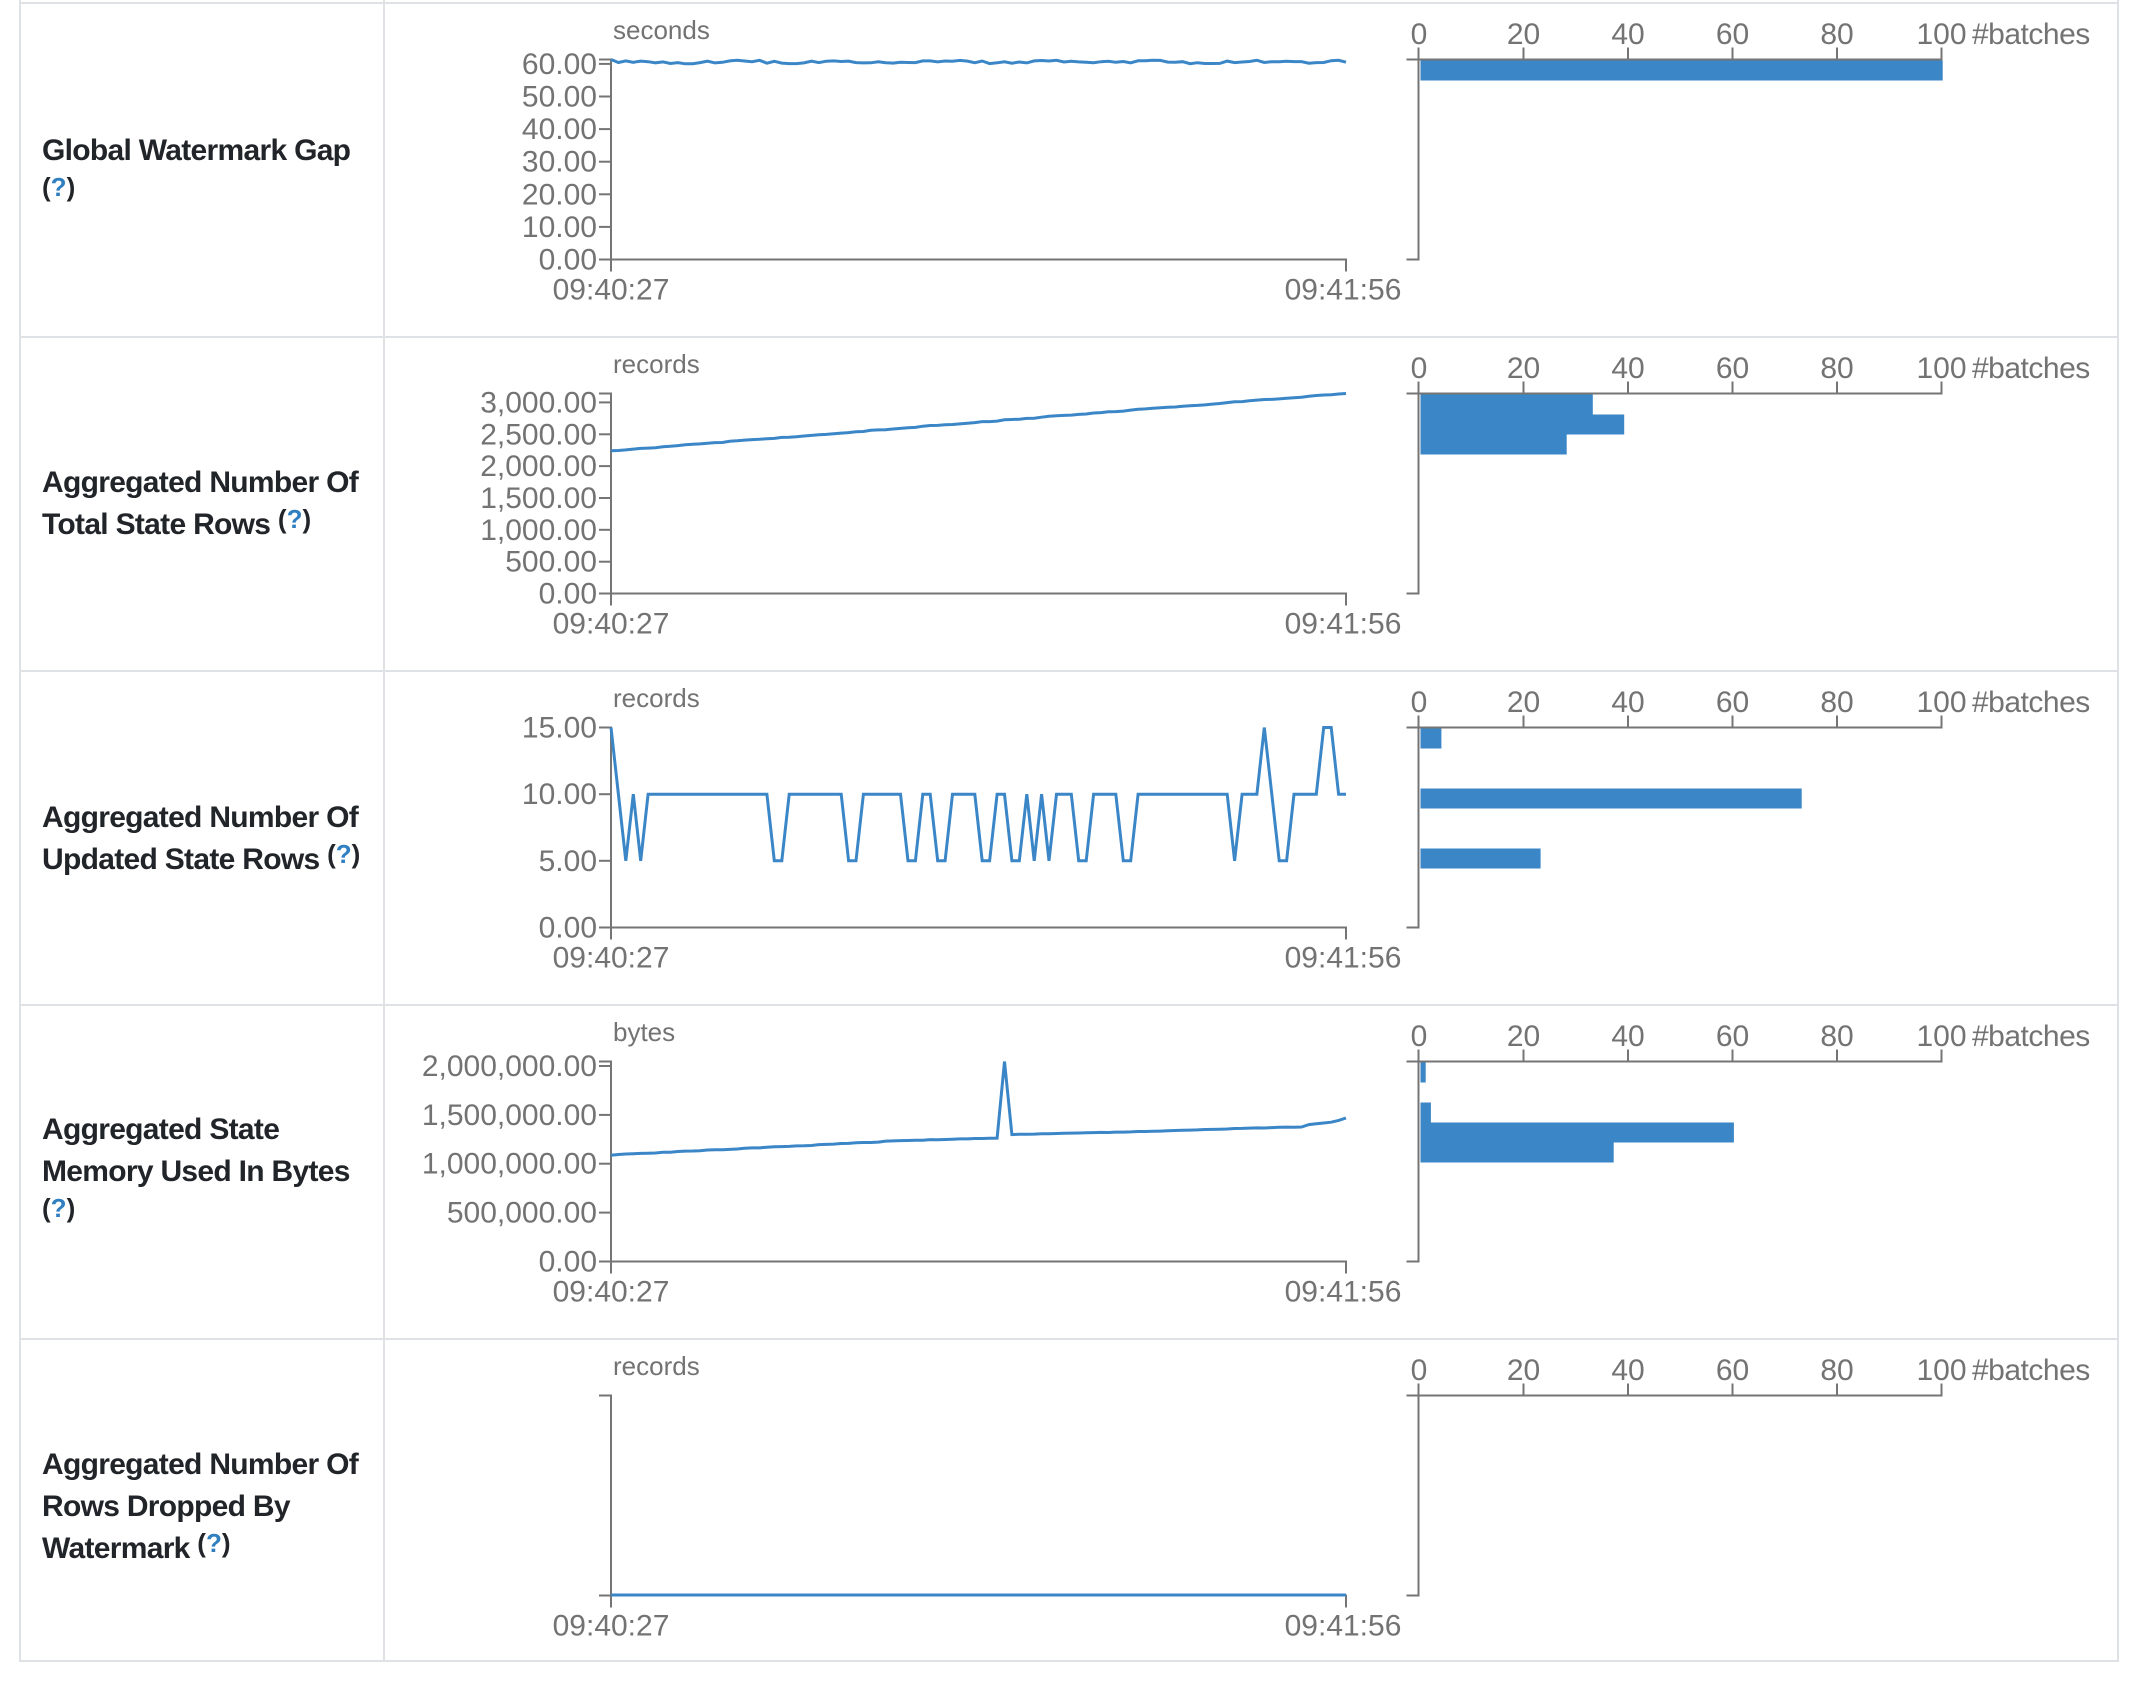 This screenshot has height=1686, width=2132. I want to click on svg-text: 50.00, so click(559, 97).